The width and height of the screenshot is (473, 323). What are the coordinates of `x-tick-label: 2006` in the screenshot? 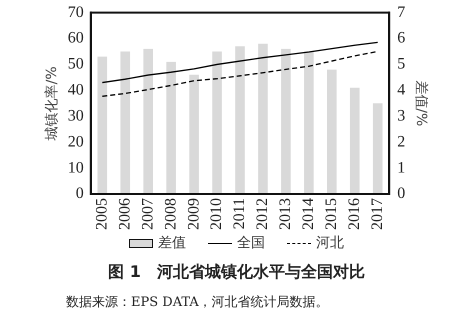 It's located at (125, 214).